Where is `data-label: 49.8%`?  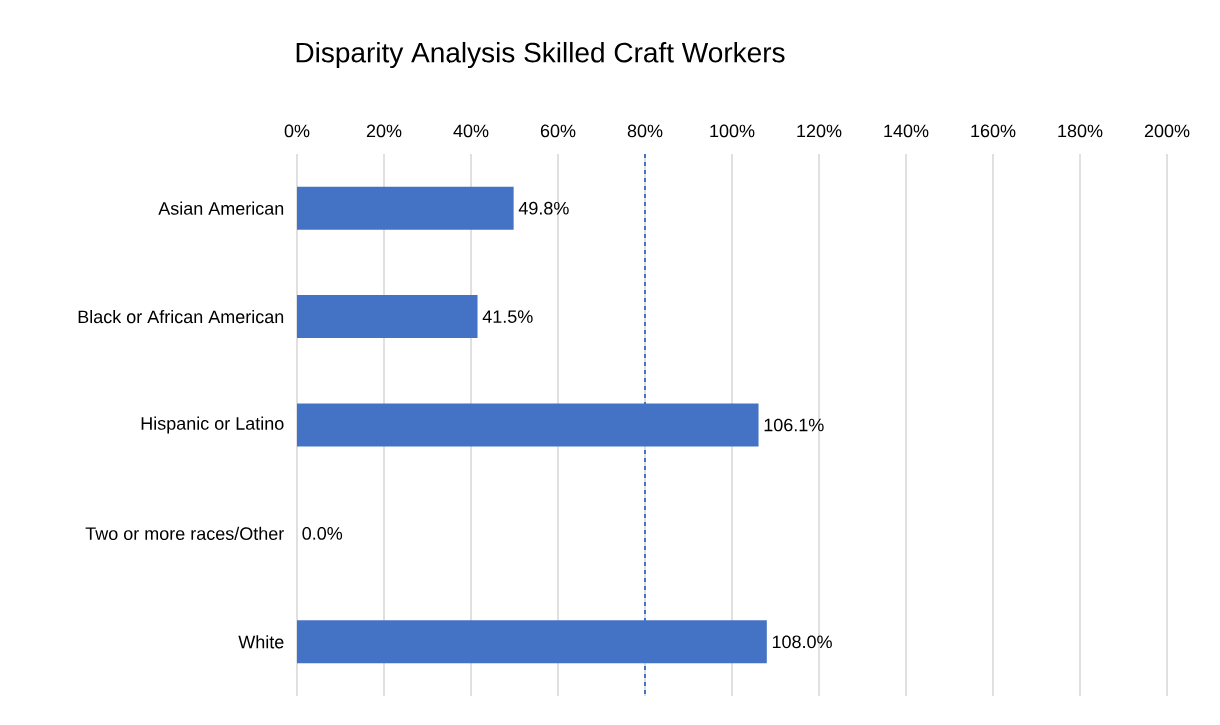
data-label: 49.8% is located at coordinates (543, 208).